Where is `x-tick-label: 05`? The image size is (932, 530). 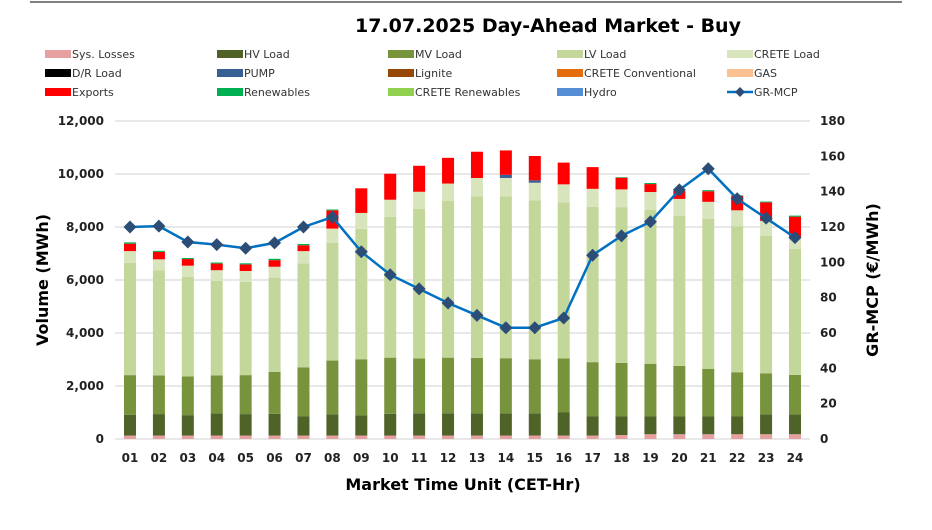 x-tick-label: 05 is located at coordinates (245, 458).